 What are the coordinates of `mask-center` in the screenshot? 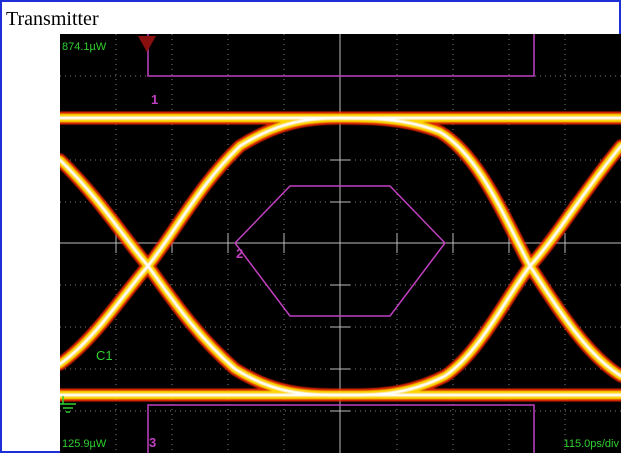 It's located at (340, 251).